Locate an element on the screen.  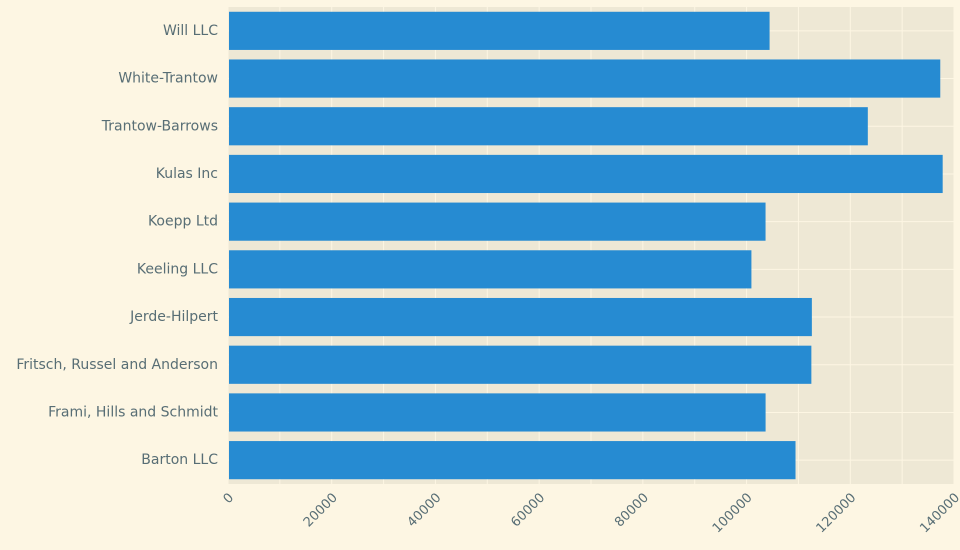
y-tick-label: White-Trantow is located at coordinates (168, 79).